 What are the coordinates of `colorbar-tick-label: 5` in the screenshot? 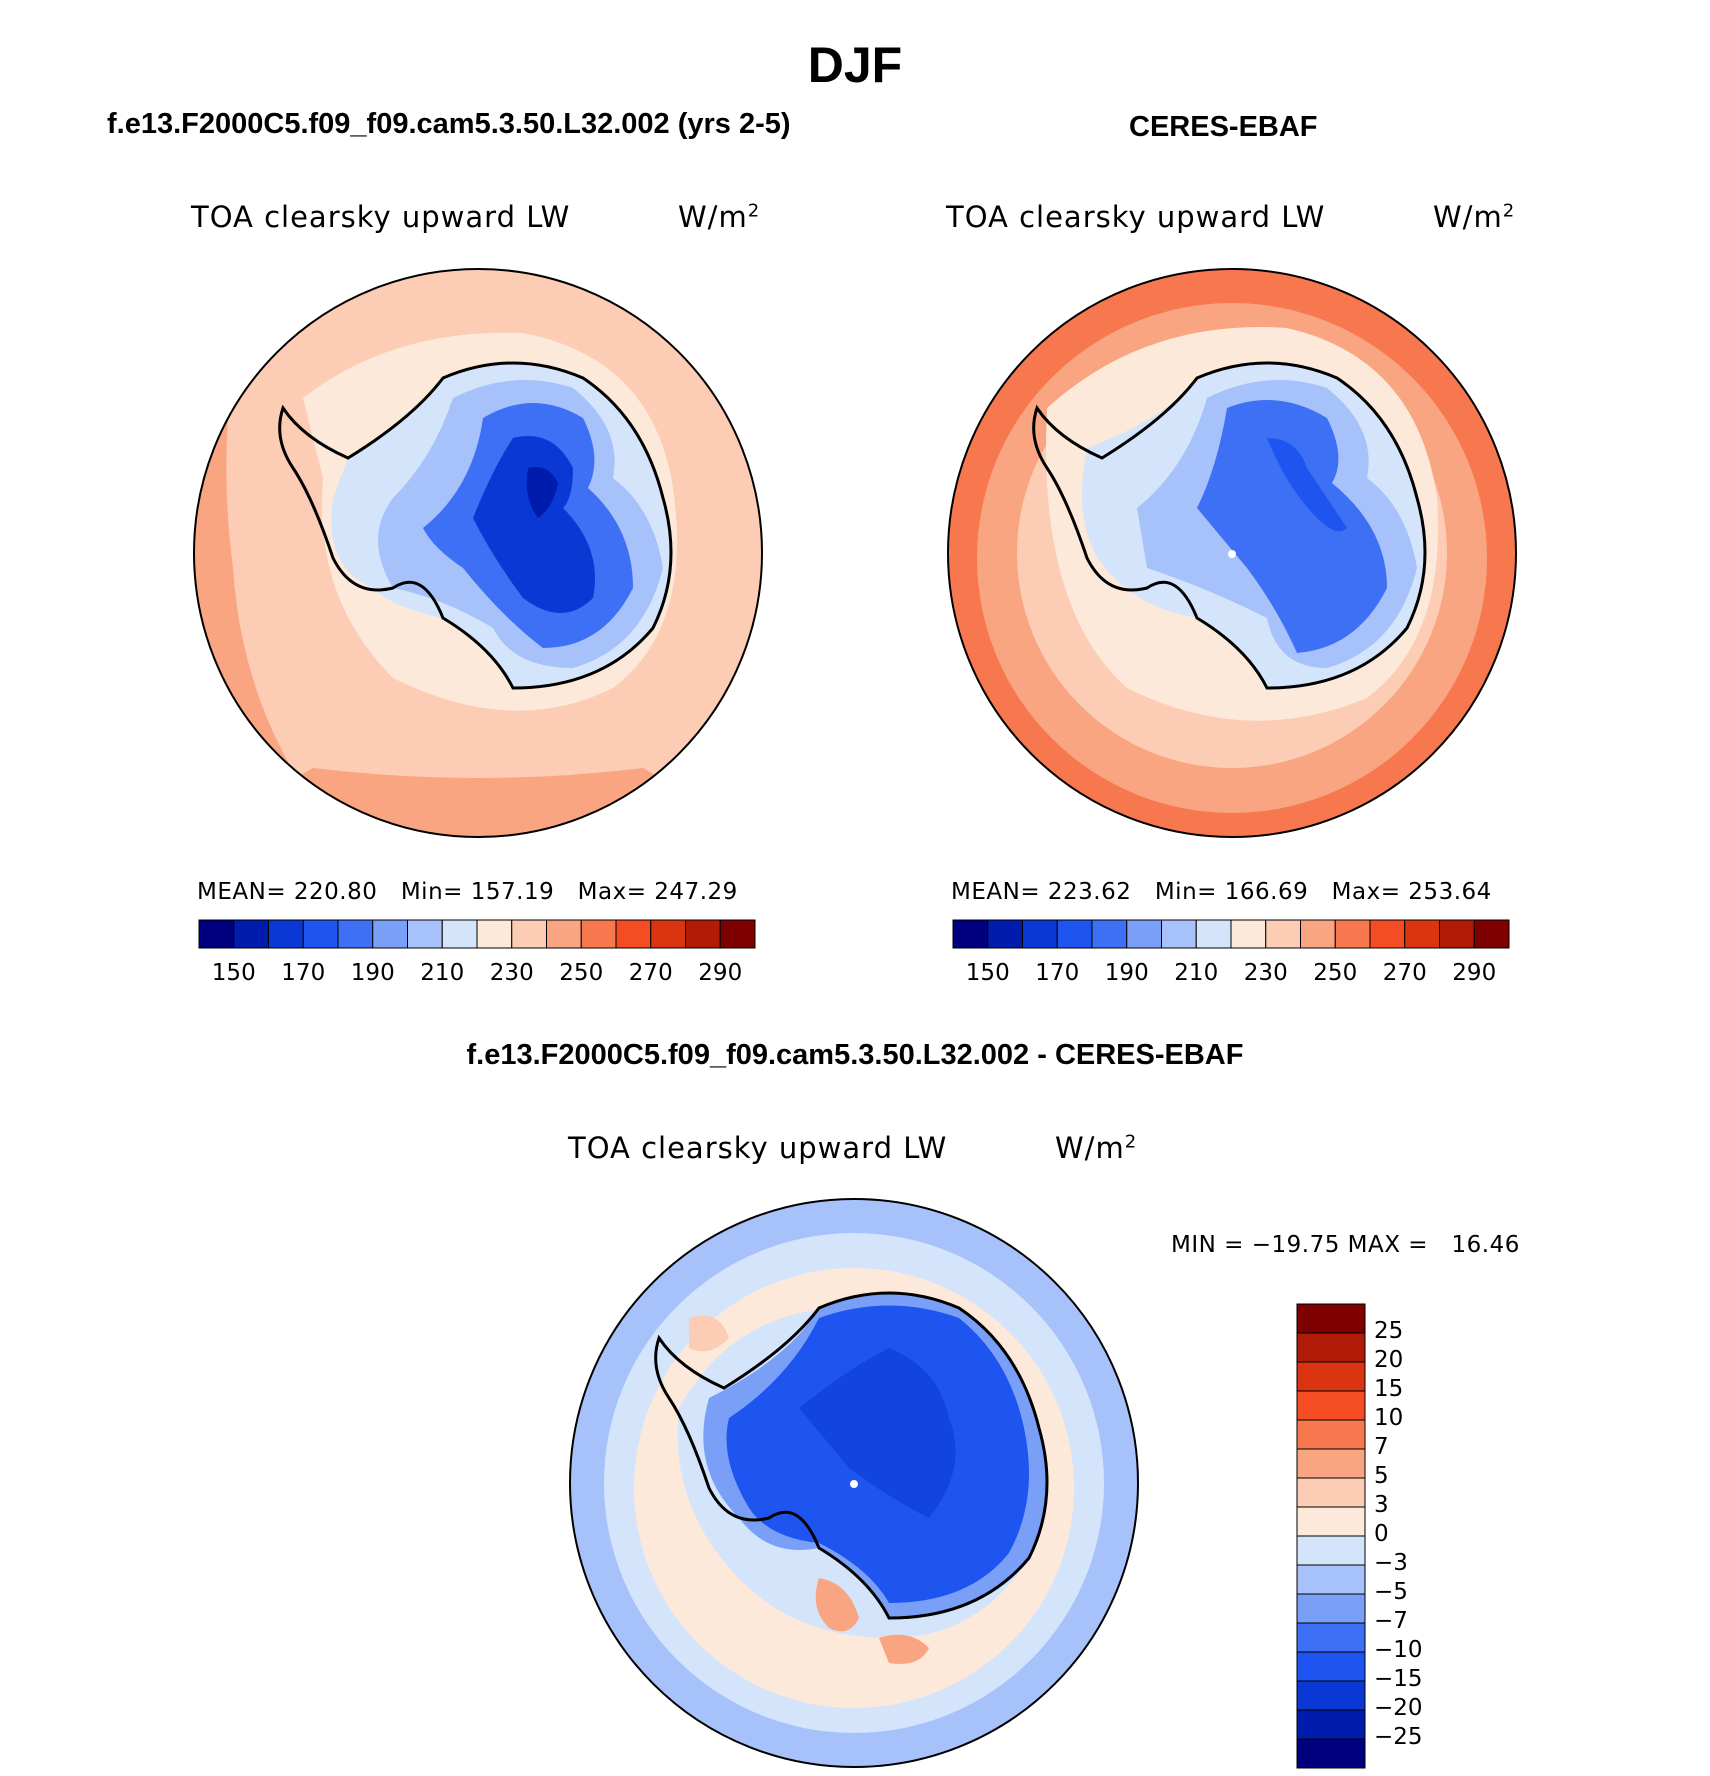 It's located at (1381, 1476).